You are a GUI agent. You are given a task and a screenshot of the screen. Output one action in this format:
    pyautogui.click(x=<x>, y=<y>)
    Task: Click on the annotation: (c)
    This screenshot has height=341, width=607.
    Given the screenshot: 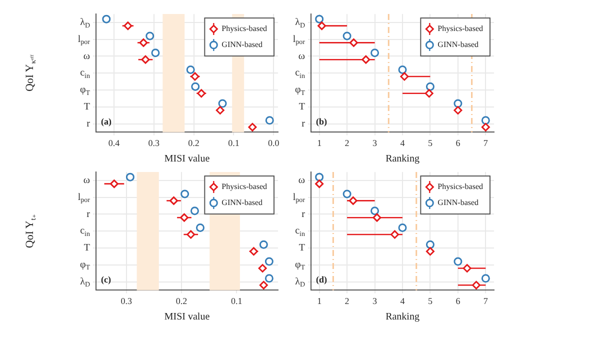 What is the action you would take?
    pyautogui.click(x=106, y=279)
    